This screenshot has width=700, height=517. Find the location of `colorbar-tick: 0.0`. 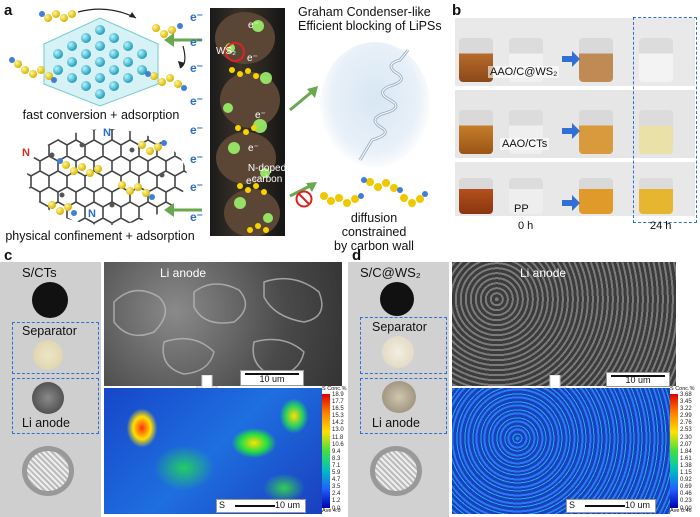

colorbar-tick: 0.0 is located at coordinates (336, 508).